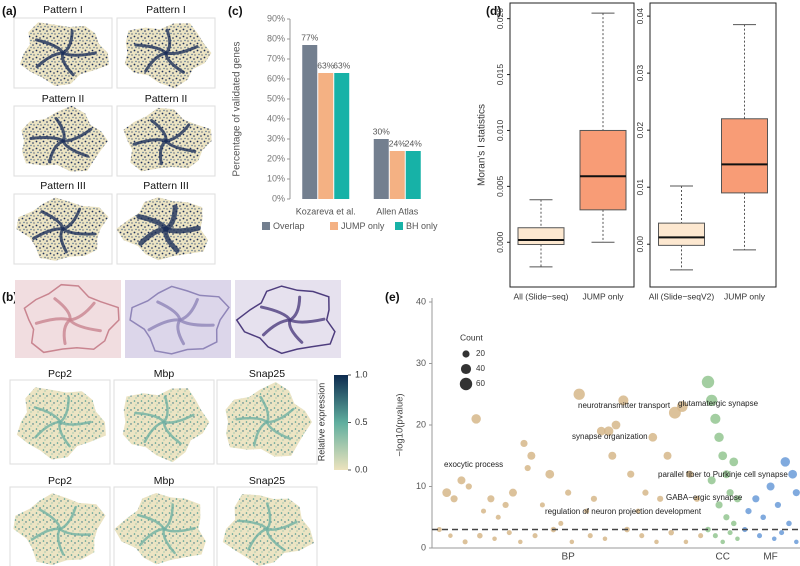 This screenshot has width=800, height=566. Describe the element at coordinates (500, 75) in the screenshot. I see `y-tick-label: 0.015` at that location.